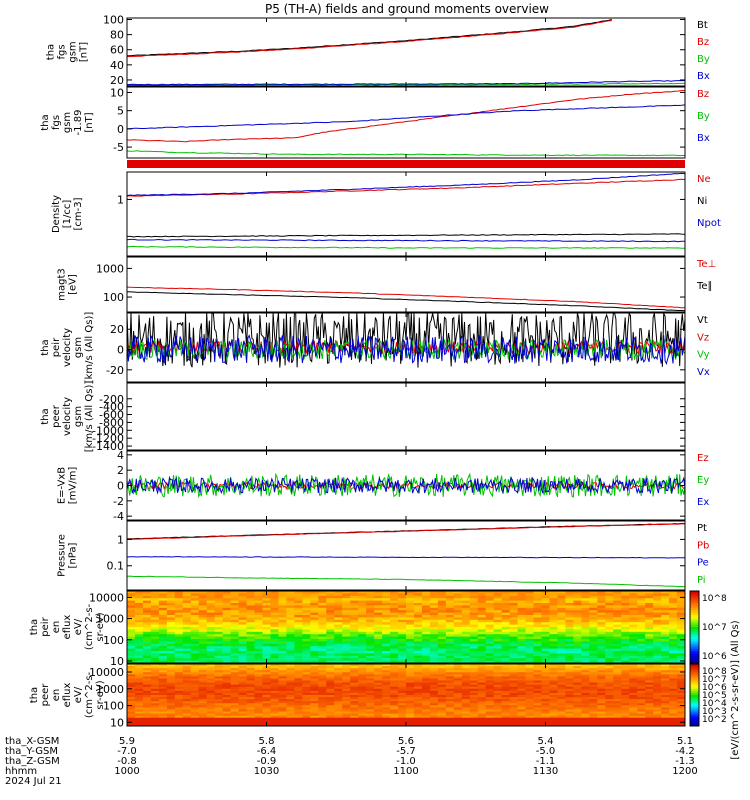 The height and width of the screenshot is (800, 750). What do you see at coordinates (546, 761) in the screenshot?
I see `x-axis-value: -1.1` at bounding box center [546, 761].